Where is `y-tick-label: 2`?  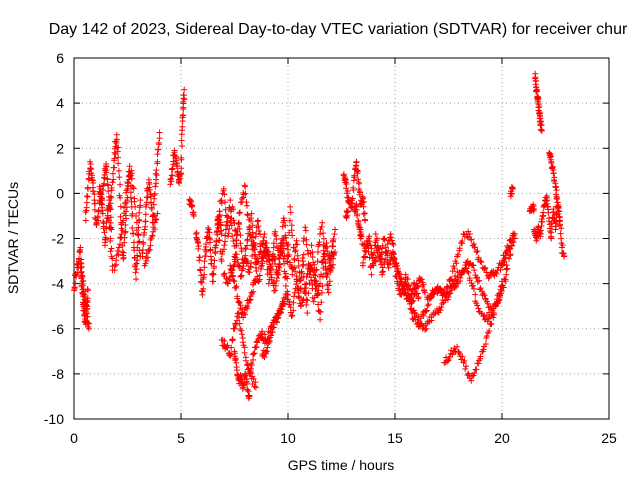
y-tick-label: 2 is located at coordinates (60, 148).